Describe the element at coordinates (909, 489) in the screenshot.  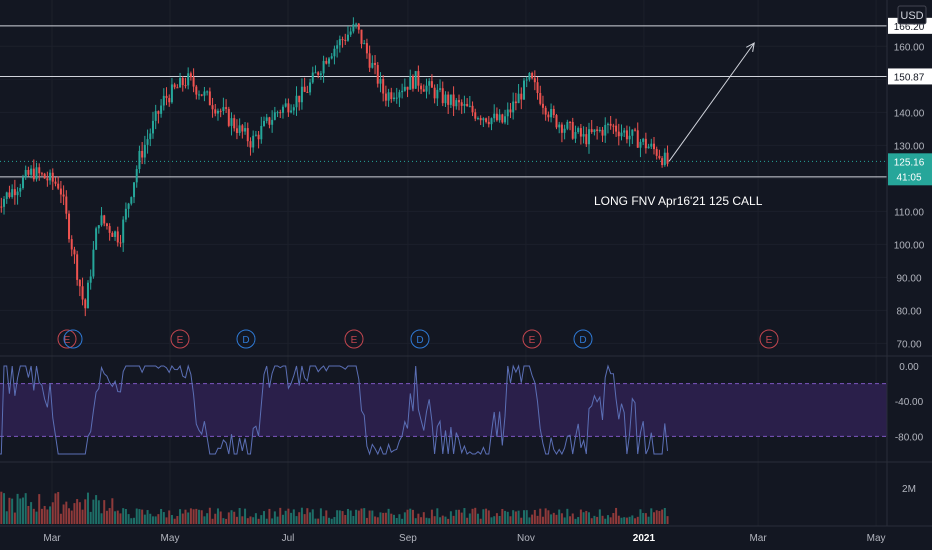
I see `volume-tick-label: 2M` at that location.